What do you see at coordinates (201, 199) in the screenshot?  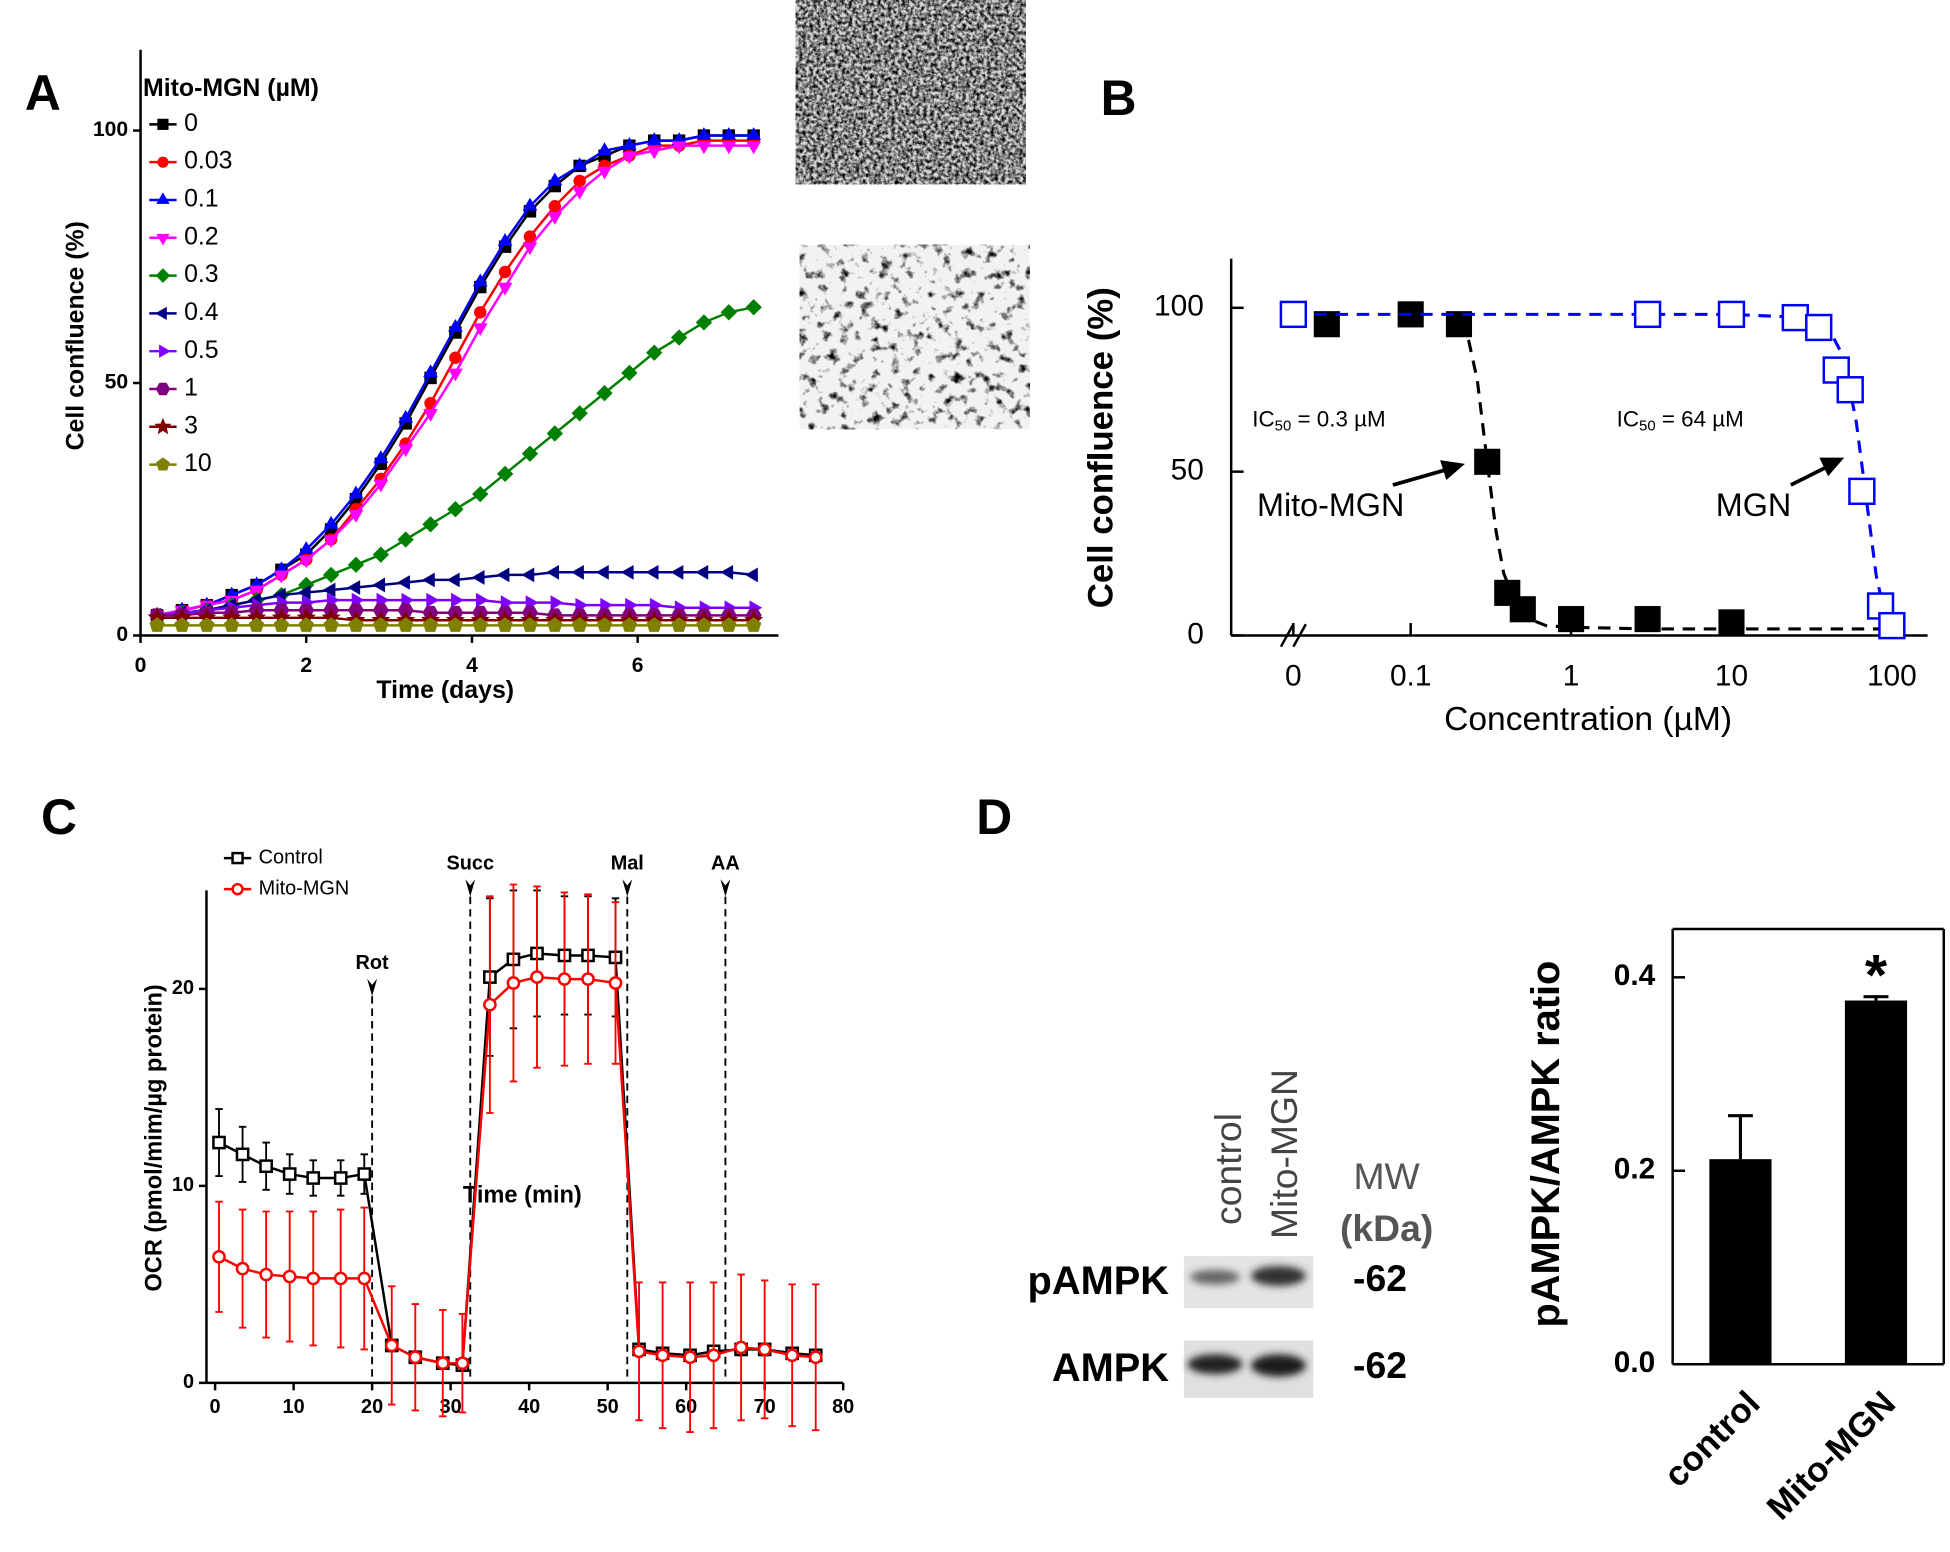 I see `legend-label: 0.1` at bounding box center [201, 199].